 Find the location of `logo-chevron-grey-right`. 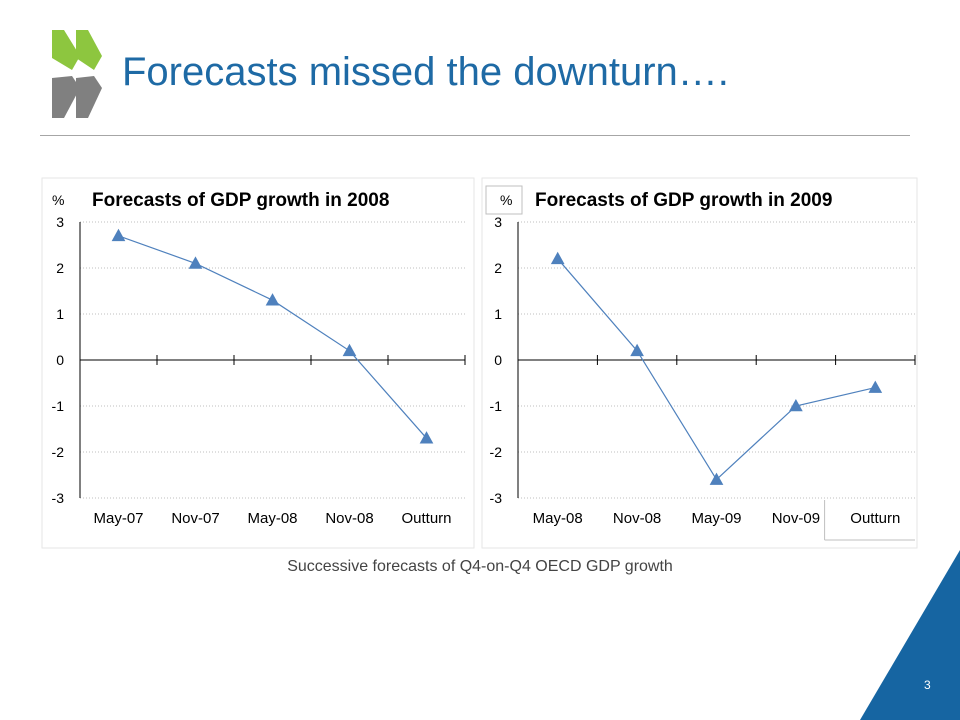

logo-chevron-grey-right is located at coordinates (89, 97).